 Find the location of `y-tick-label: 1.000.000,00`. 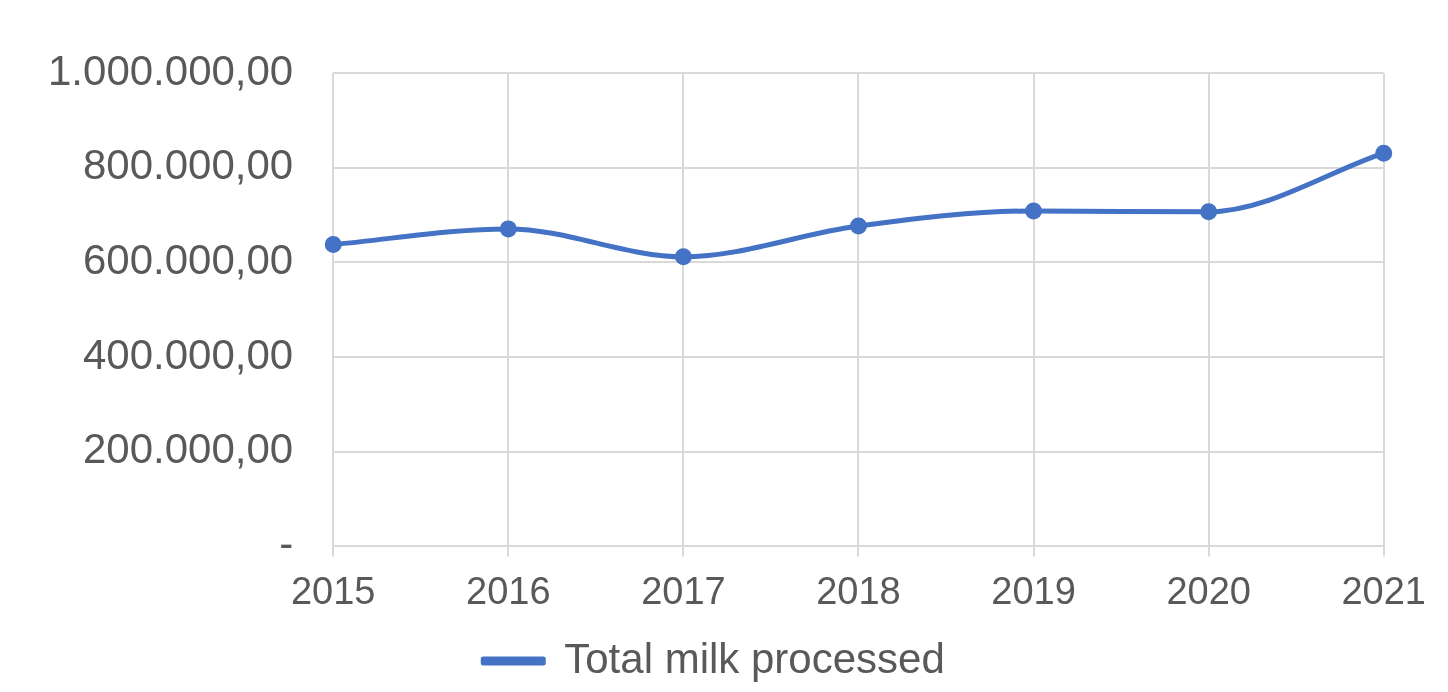

y-tick-label: 1.000.000,00 is located at coordinates (171, 70).